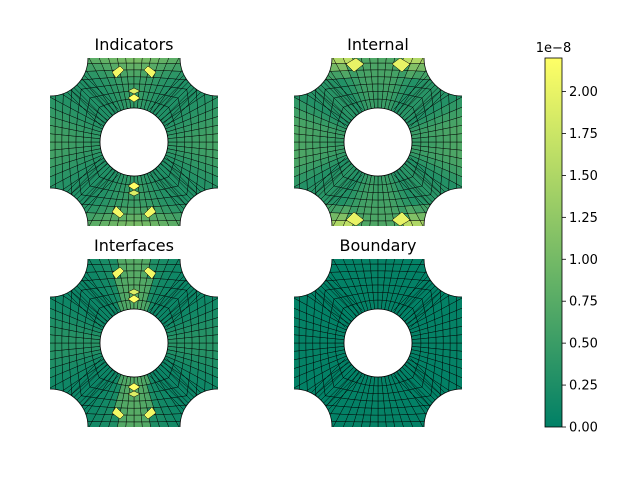 The height and width of the screenshot is (480, 640). Describe the element at coordinates (583, 302) in the screenshot. I see `colorbar-tick-label: 0.75` at that location.